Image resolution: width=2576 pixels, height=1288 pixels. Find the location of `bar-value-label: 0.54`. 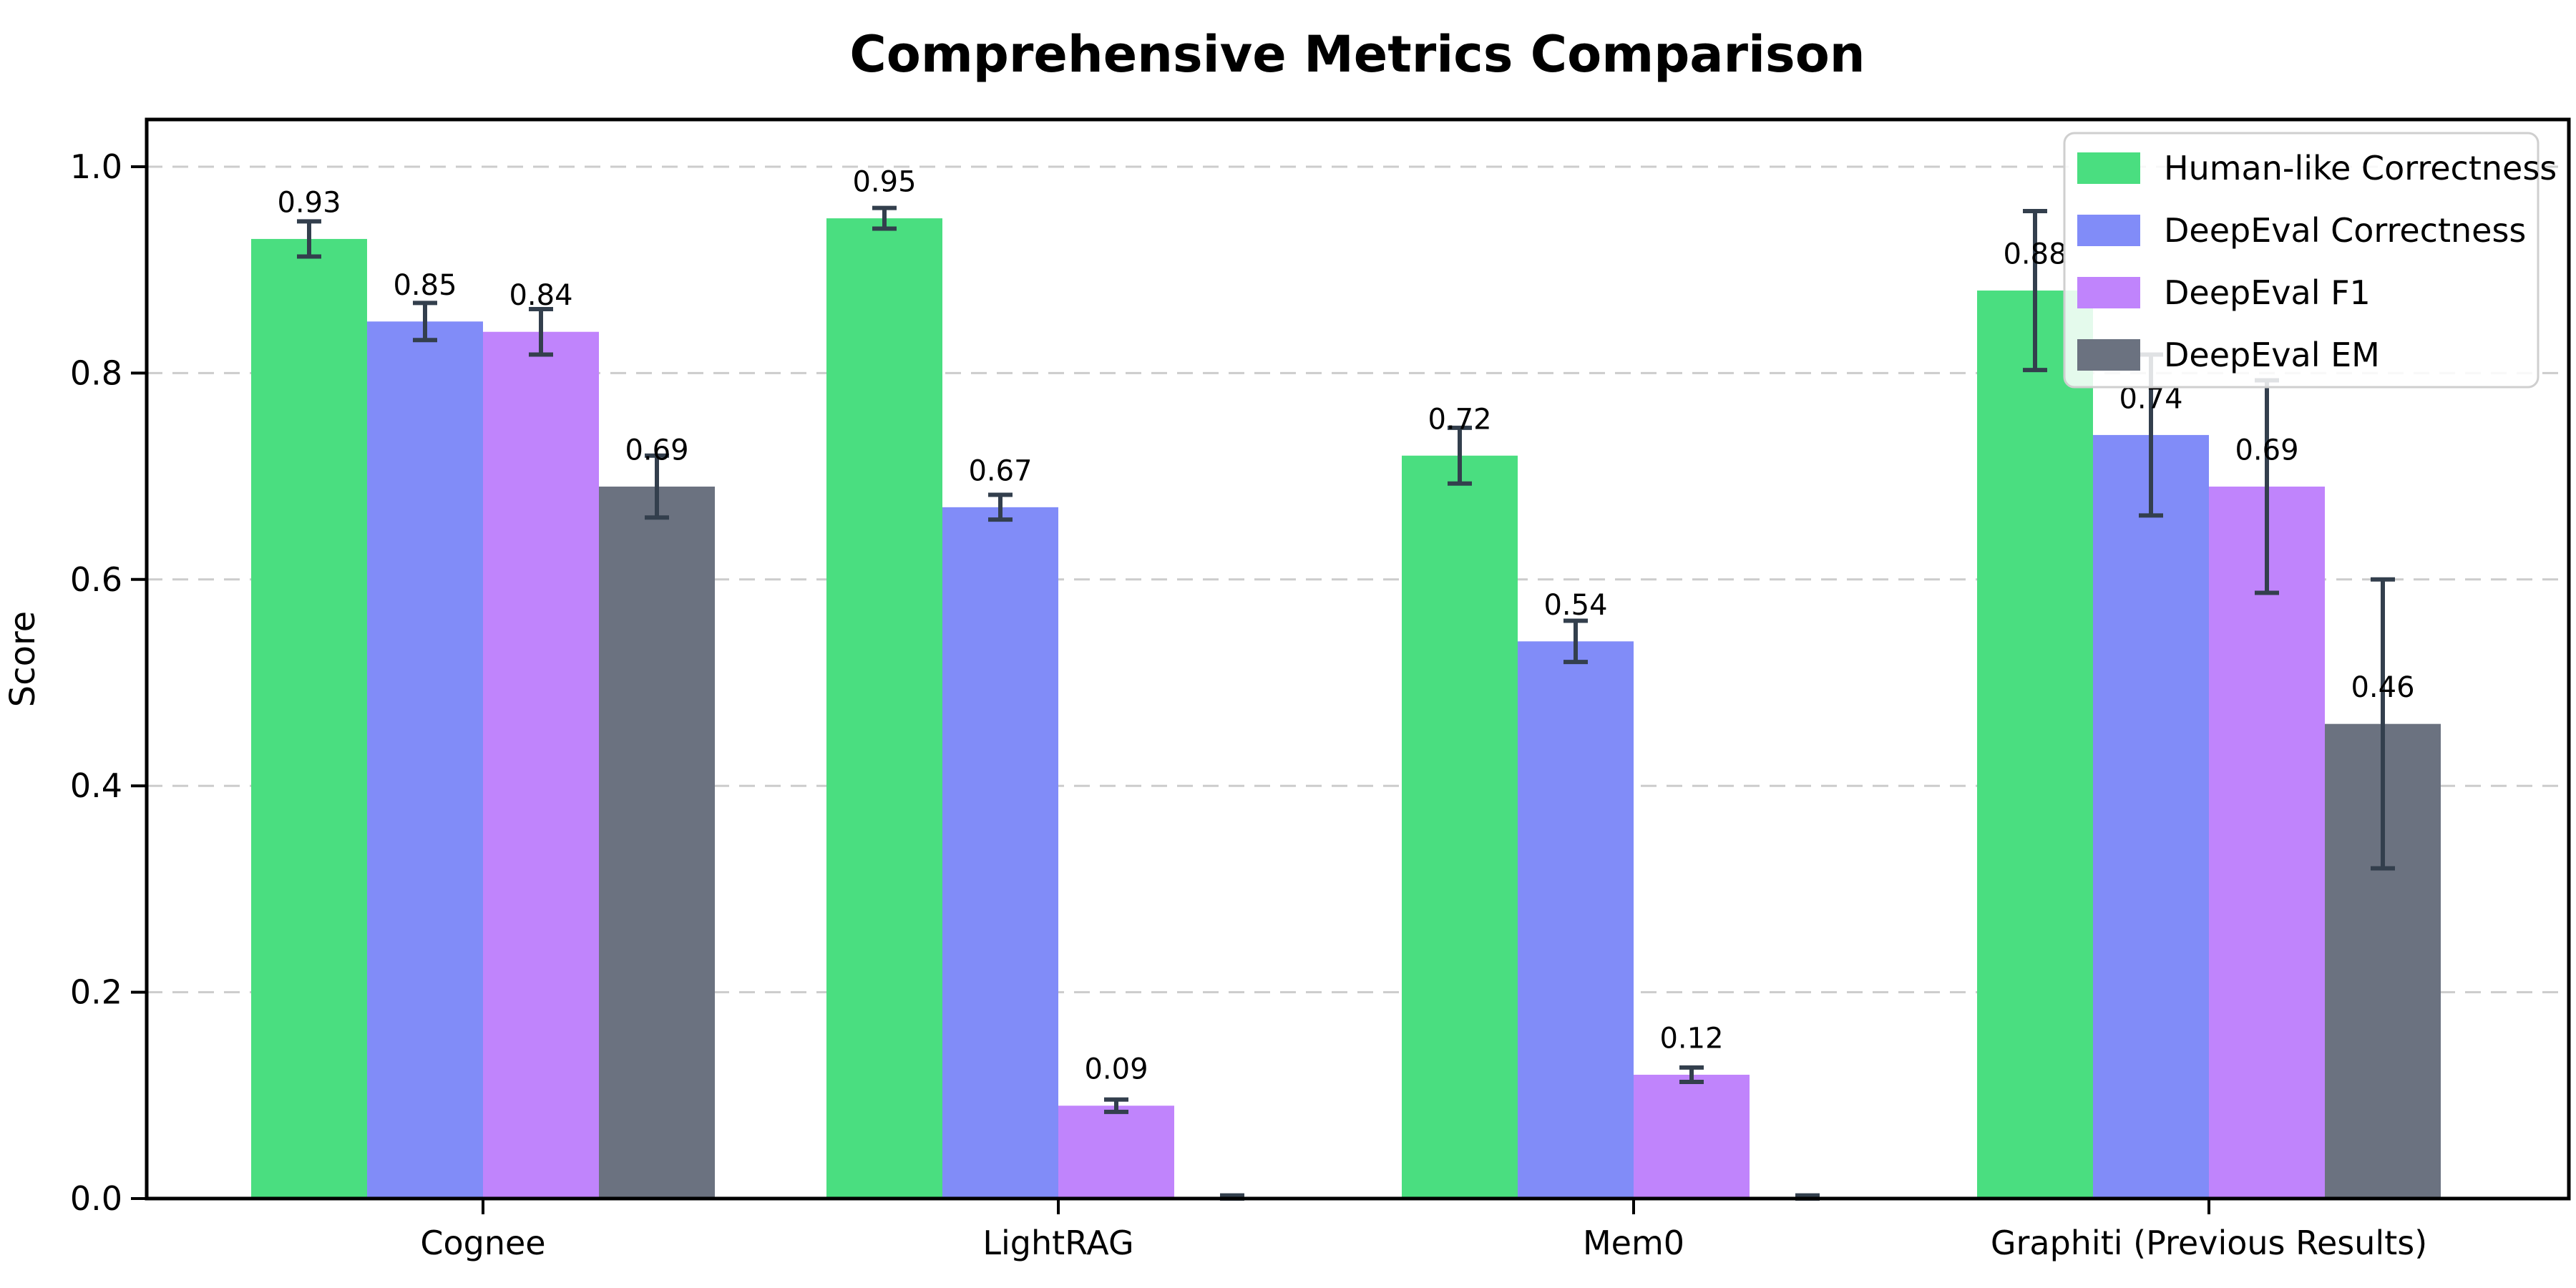

bar-value-label: 0.54 is located at coordinates (1575, 605).